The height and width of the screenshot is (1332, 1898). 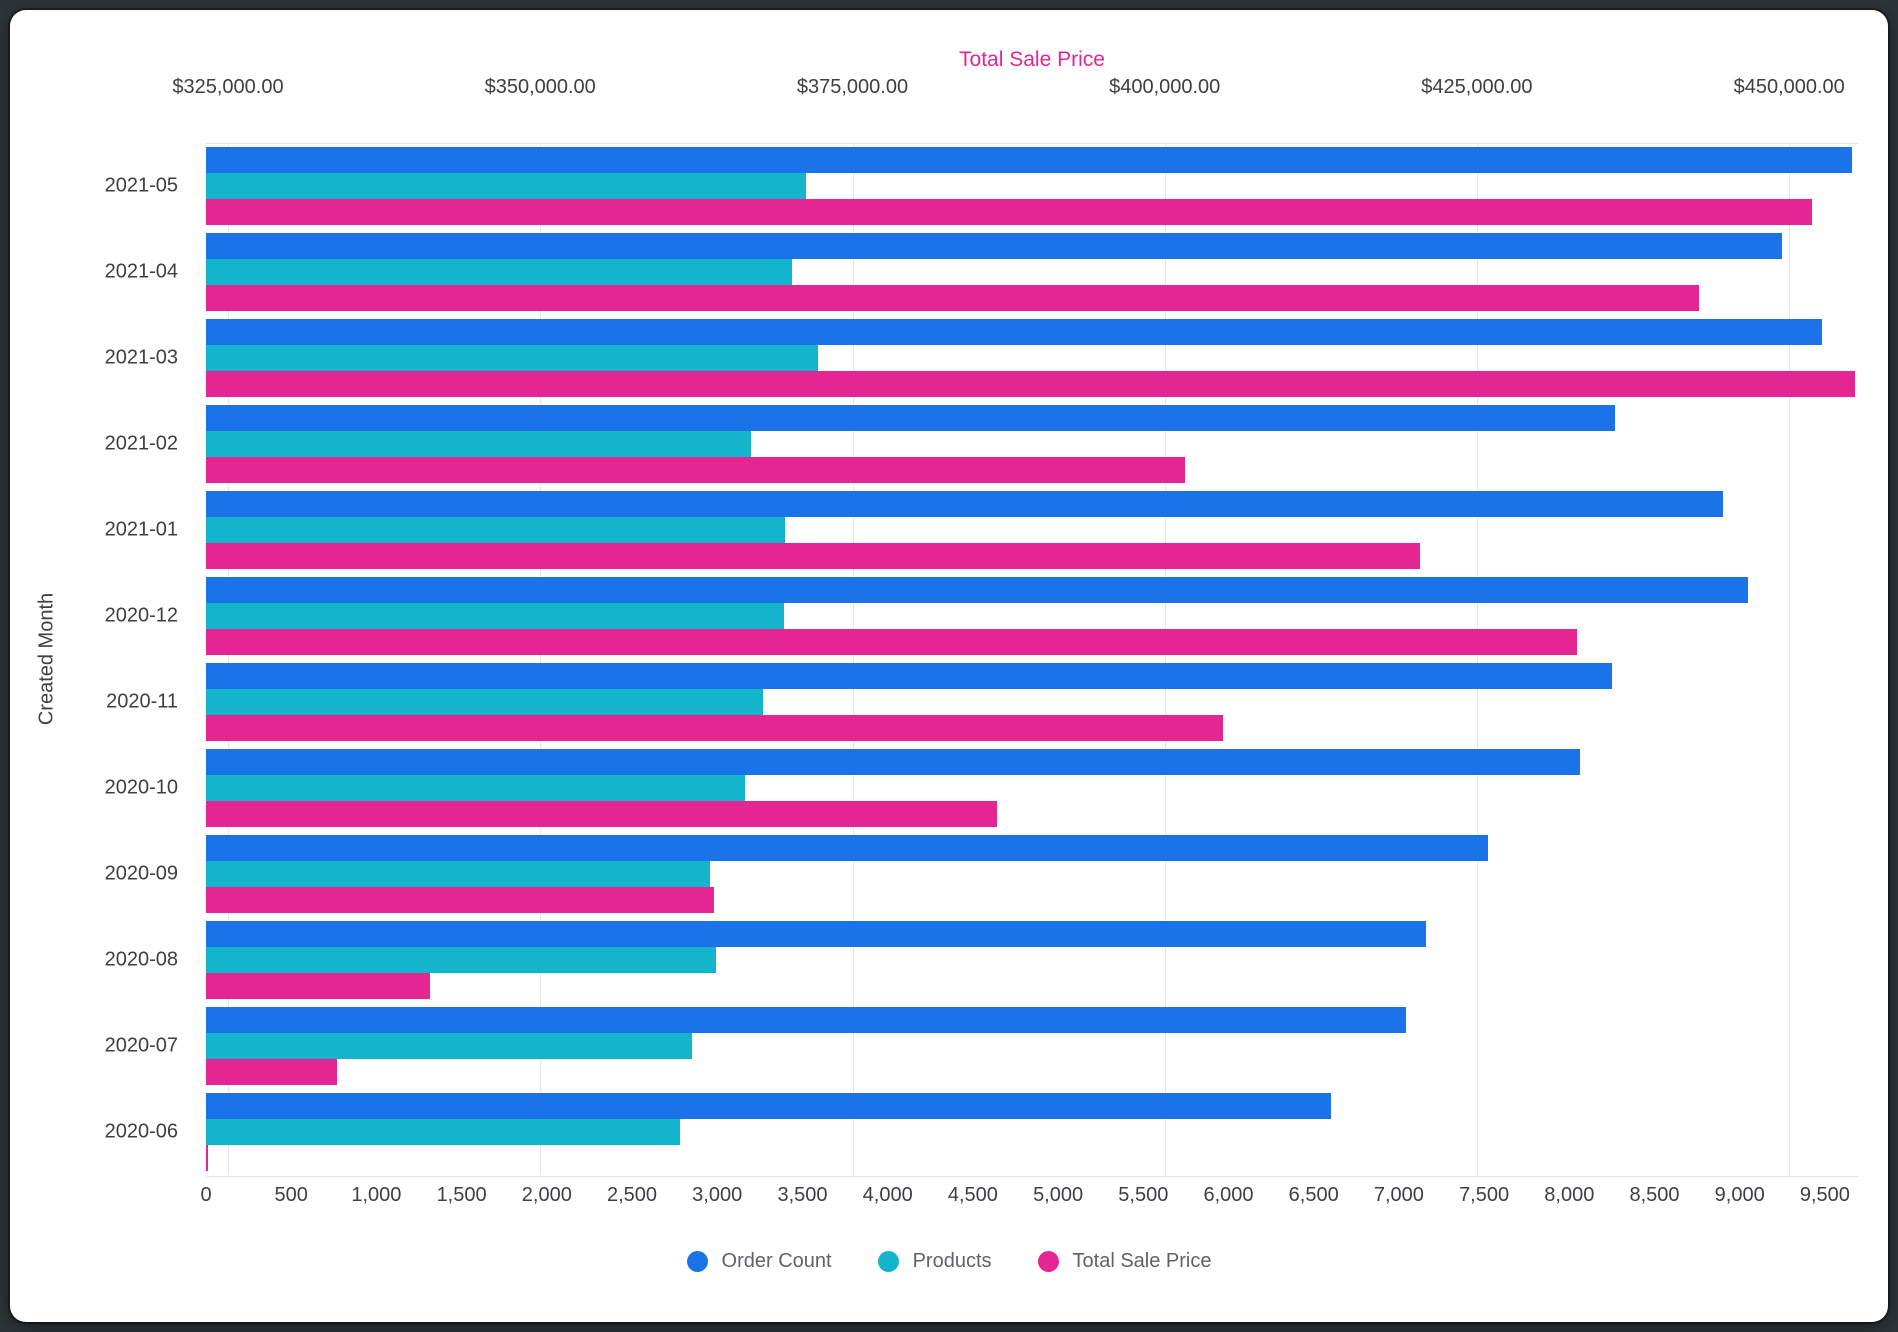 What do you see at coordinates (1790, 659) in the screenshot?
I see `gridline-$450,000.00` at bounding box center [1790, 659].